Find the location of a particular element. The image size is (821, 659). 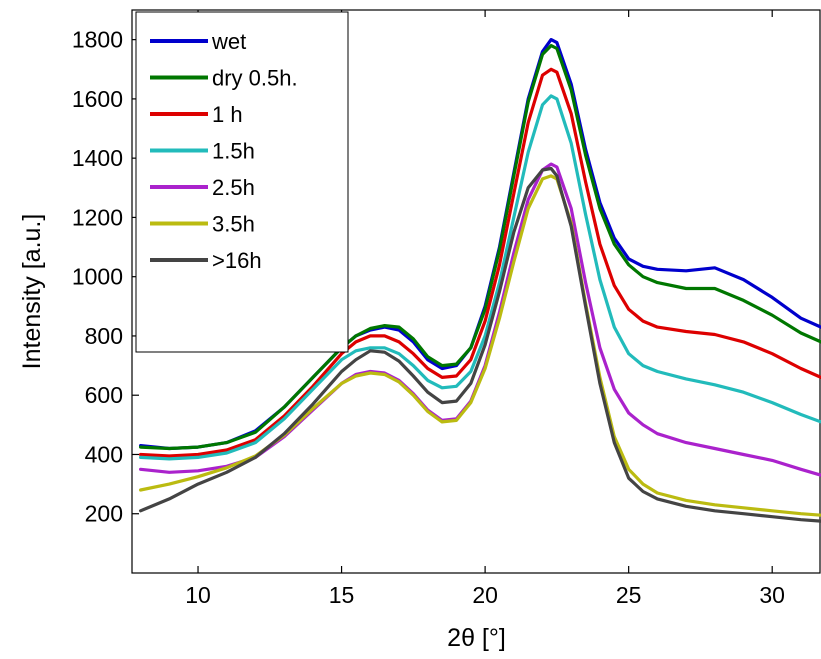

x-tick-label: 15 is located at coordinates (342, 595).